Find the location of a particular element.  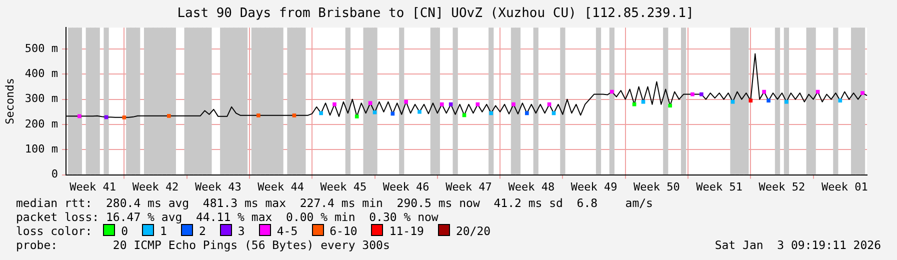

chart-title: Last 90 Days from Brisbane to [CN] UOvZ (Xuzhou CU) [112.85.239.1] is located at coordinates (435, 14).